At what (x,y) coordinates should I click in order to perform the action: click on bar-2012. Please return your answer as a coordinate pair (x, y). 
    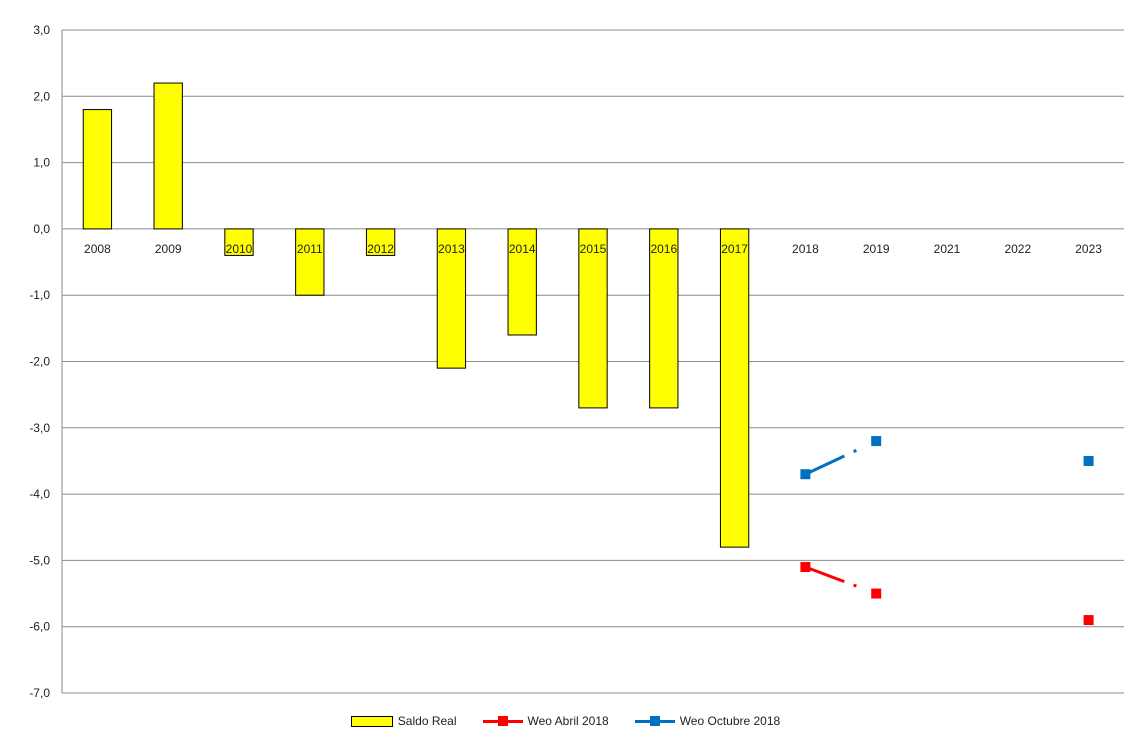
    Looking at the image, I should click on (380, 242).